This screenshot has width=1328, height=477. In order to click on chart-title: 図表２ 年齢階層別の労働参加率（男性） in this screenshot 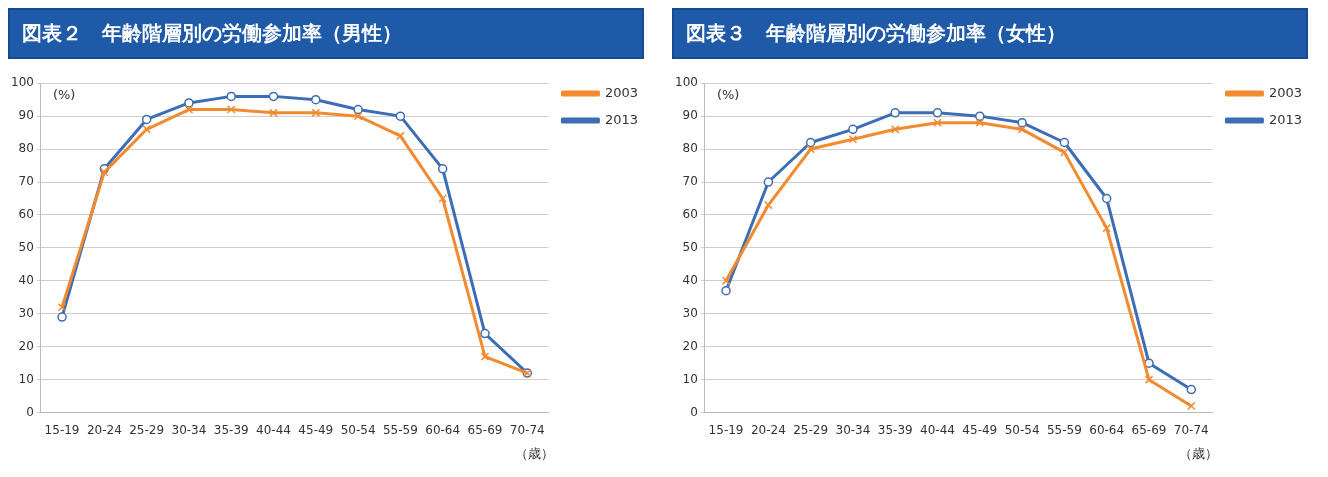, I will do `click(326, 33)`.